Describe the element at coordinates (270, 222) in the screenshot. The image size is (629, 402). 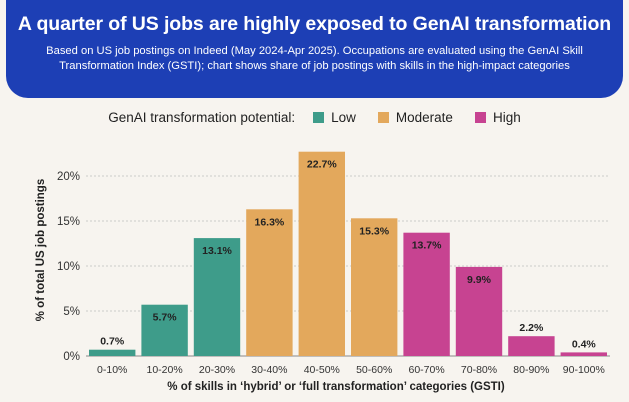
I see `data-label: 16.3%` at that location.